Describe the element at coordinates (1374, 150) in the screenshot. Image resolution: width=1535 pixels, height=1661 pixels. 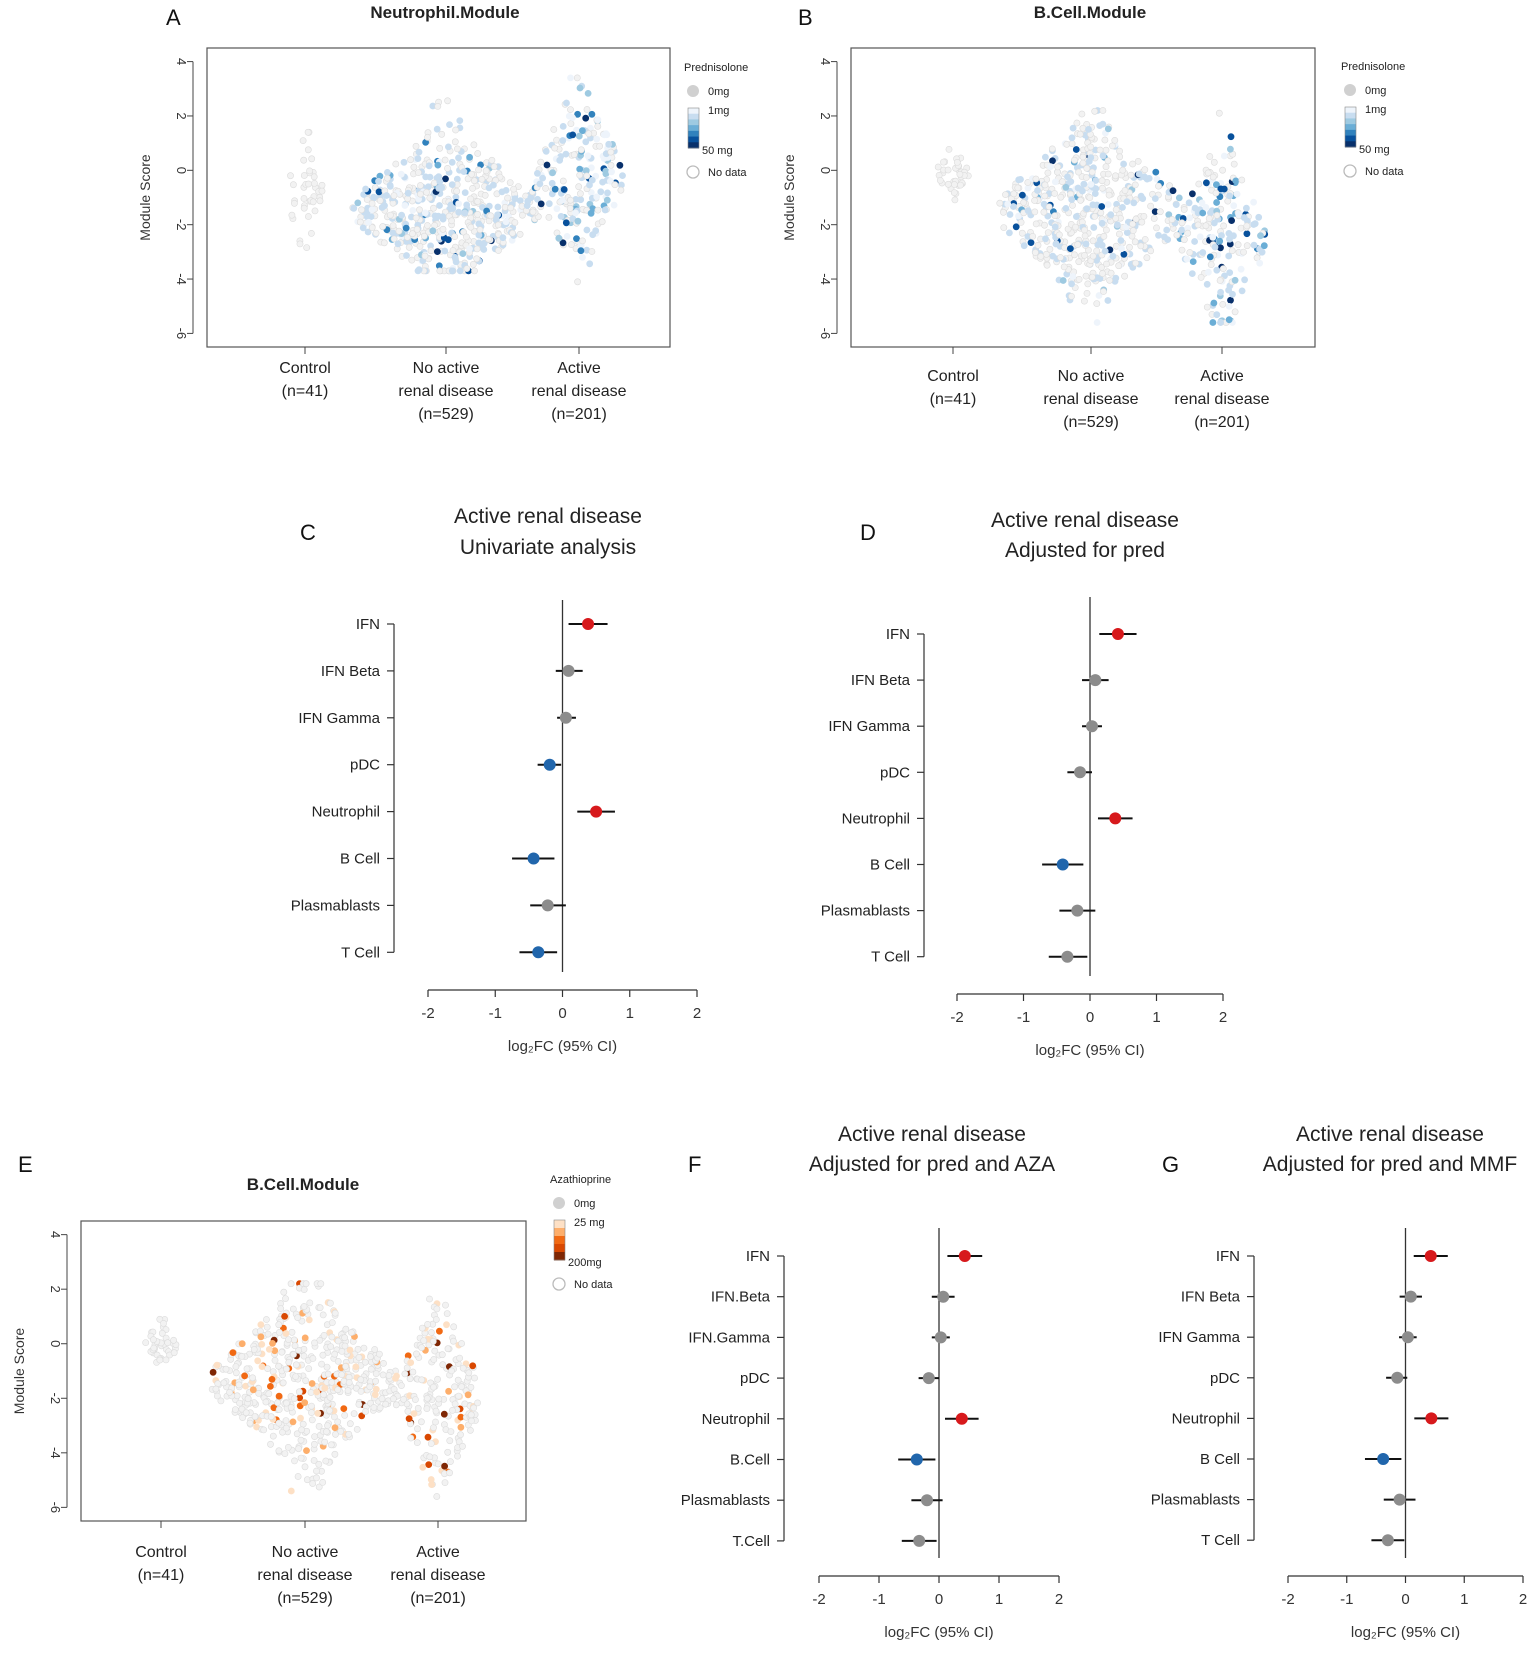
I see `legend-high-label: 50 mg` at that location.